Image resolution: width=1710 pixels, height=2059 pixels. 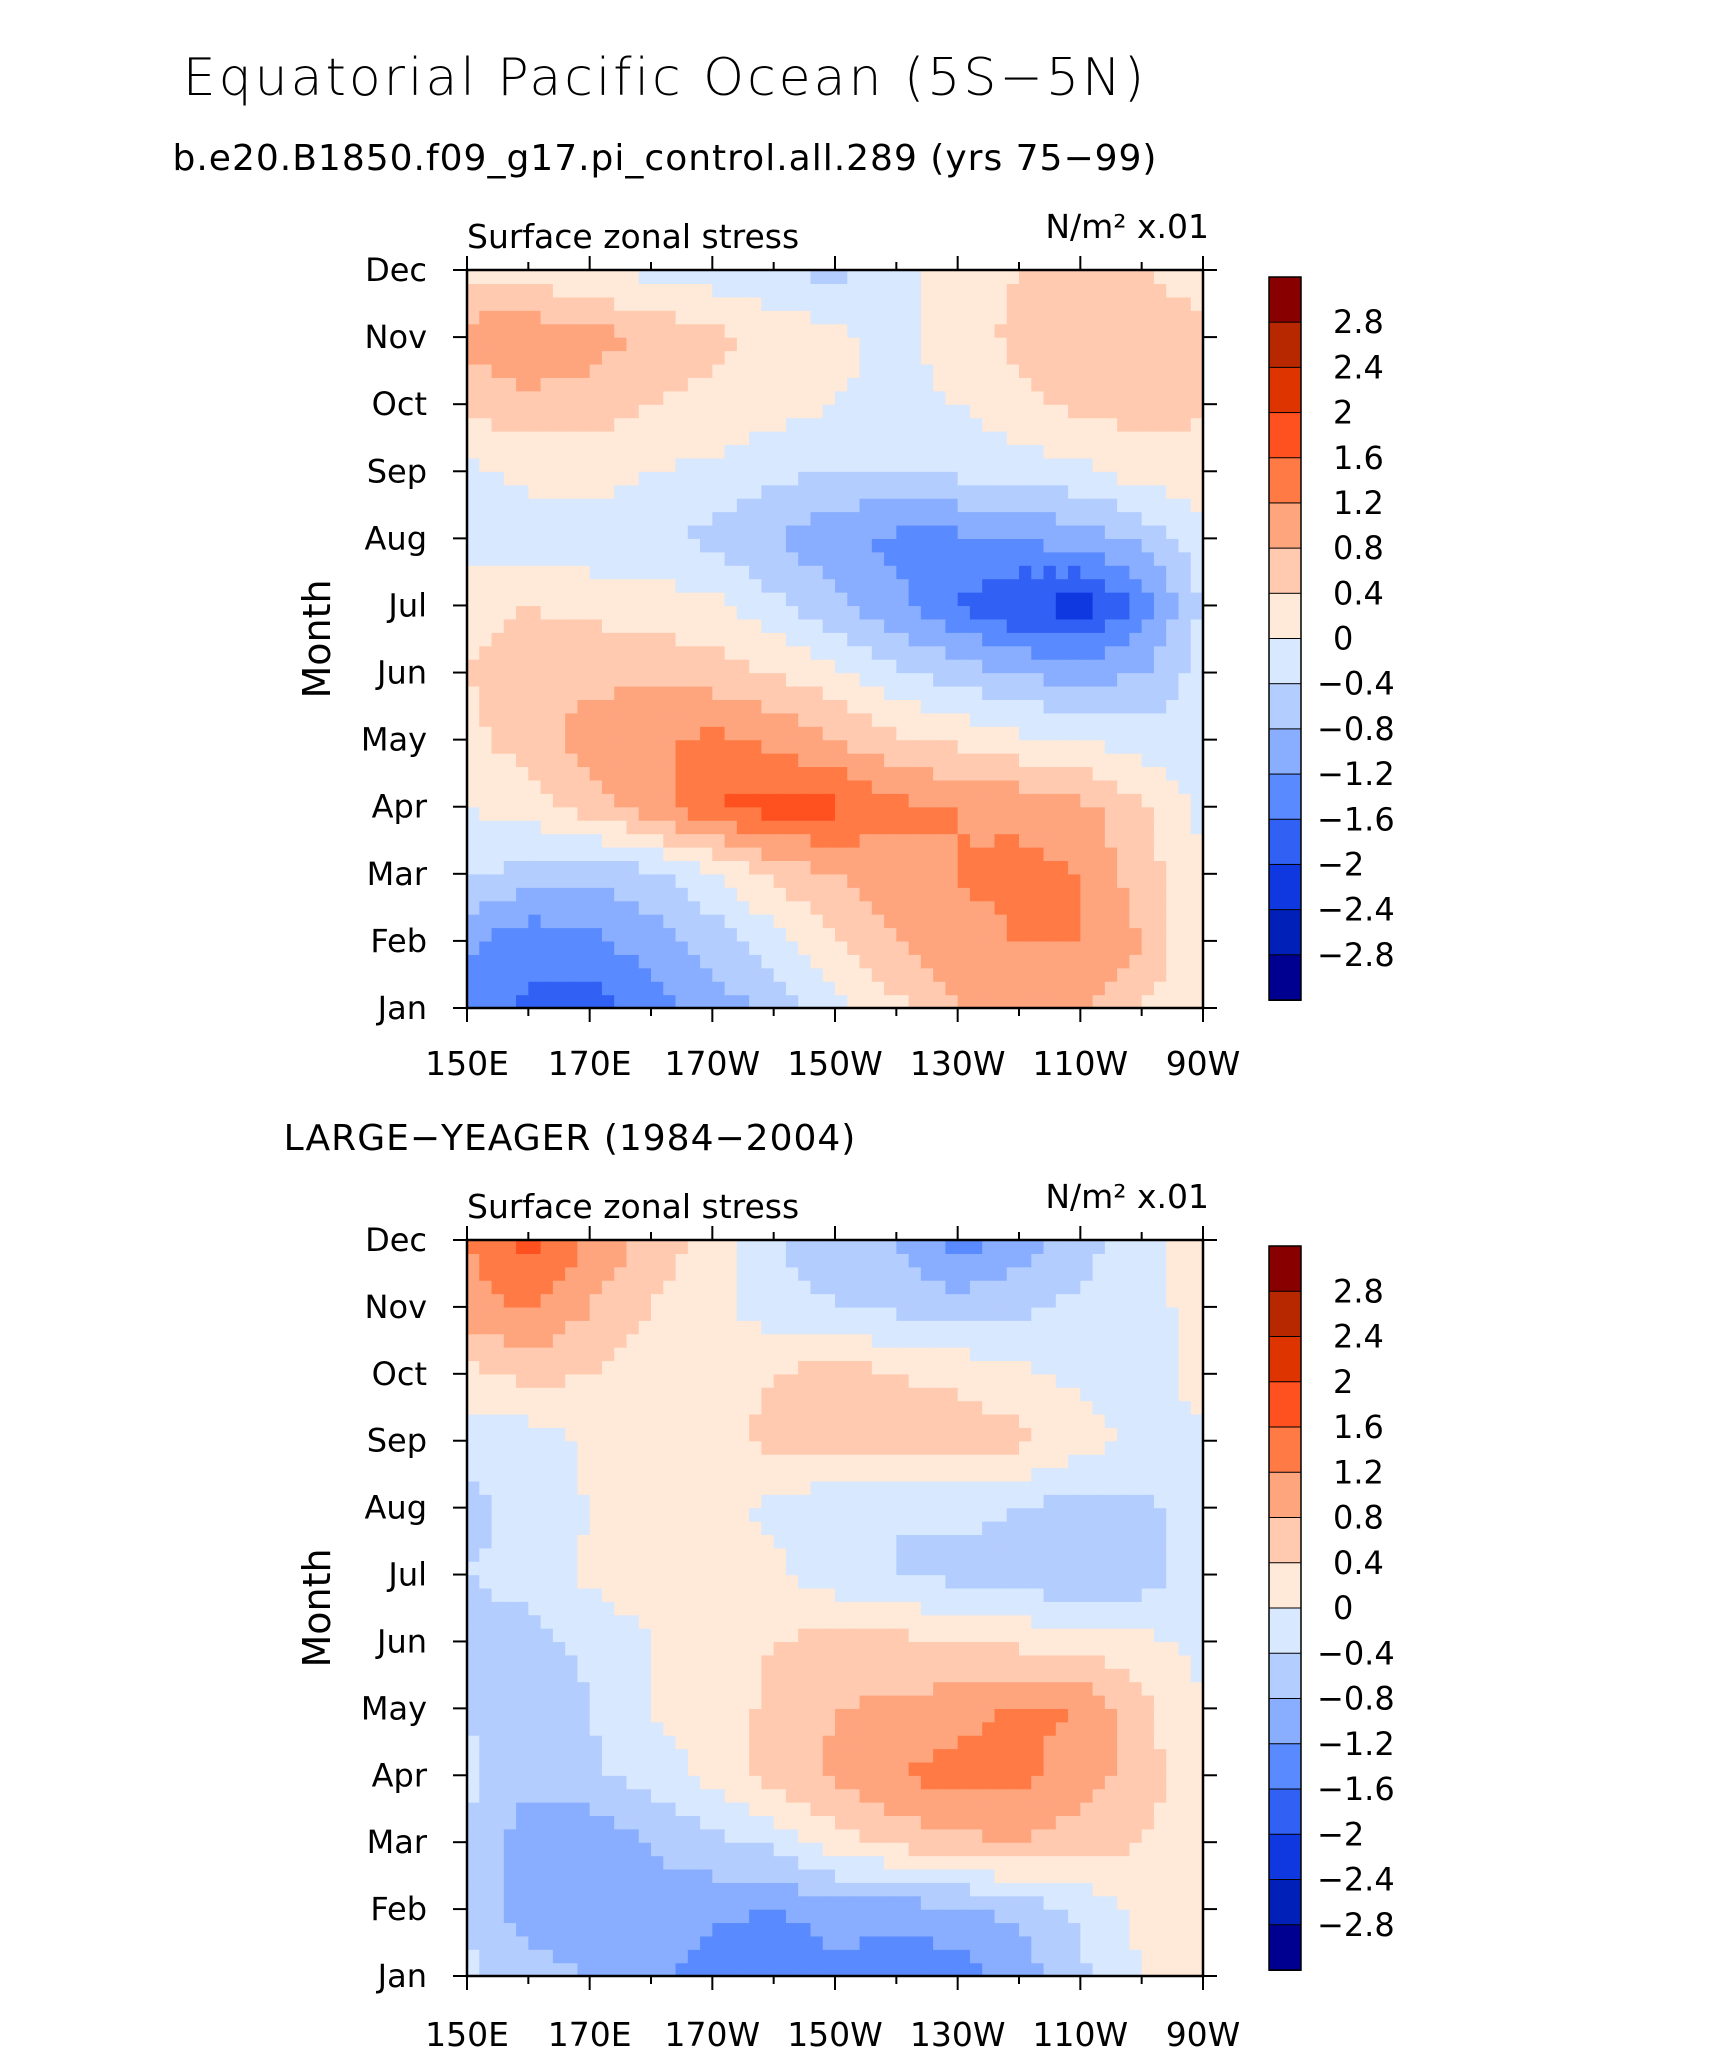 What do you see at coordinates (1343, 413) in the screenshot?
I see `colorbar-label: 2` at bounding box center [1343, 413].